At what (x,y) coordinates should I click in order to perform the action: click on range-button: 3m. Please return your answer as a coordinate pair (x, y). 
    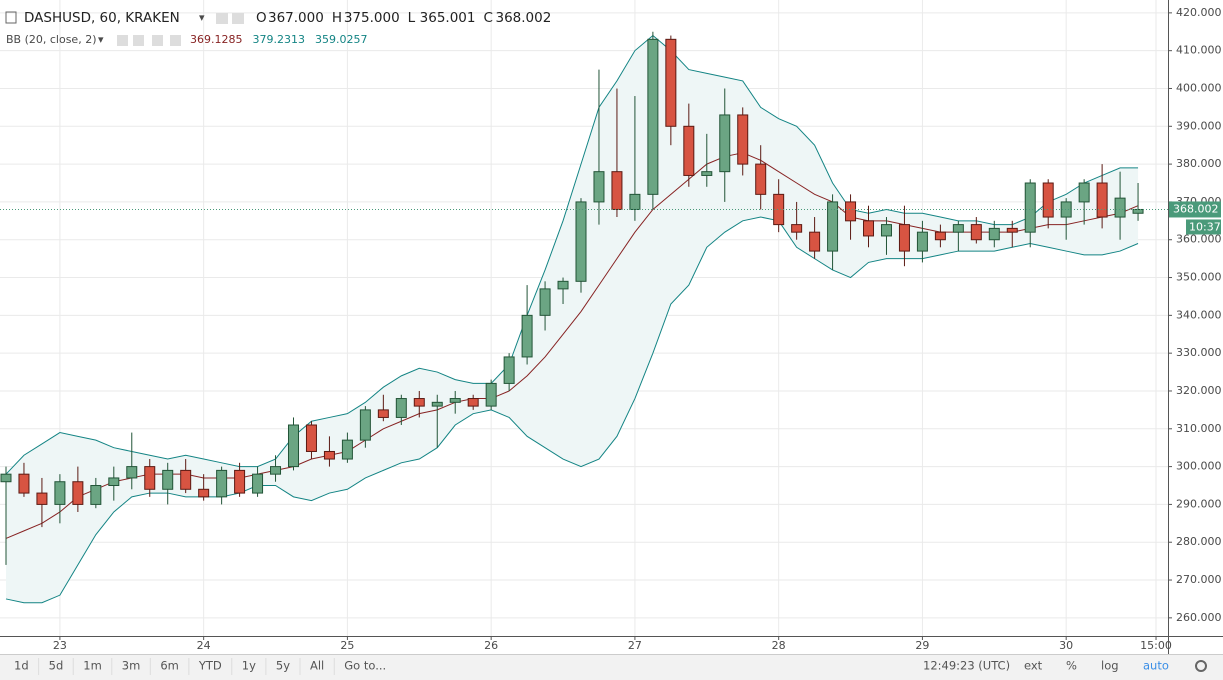
    Looking at the image, I should click on (131, 666).